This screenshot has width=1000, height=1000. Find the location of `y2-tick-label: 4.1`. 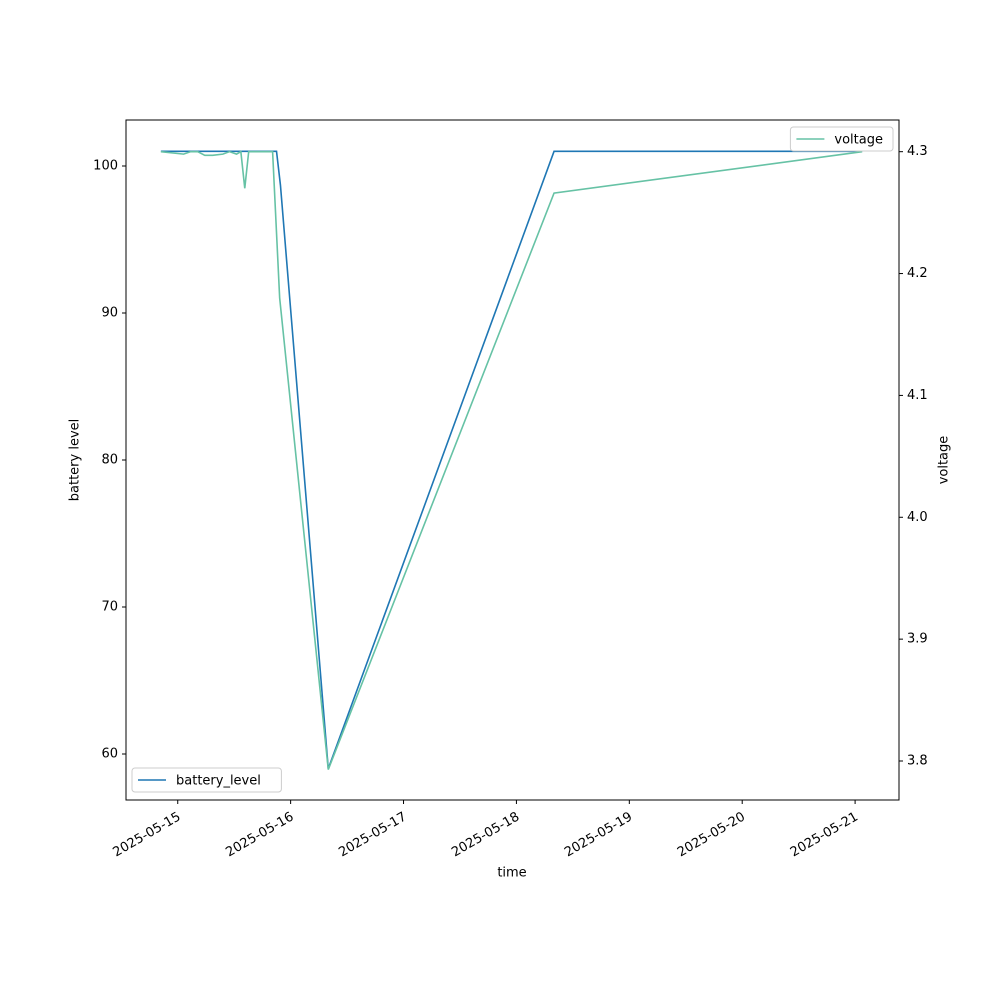

y2-tick-label: 4.1 is located at coordinates (917, 395).